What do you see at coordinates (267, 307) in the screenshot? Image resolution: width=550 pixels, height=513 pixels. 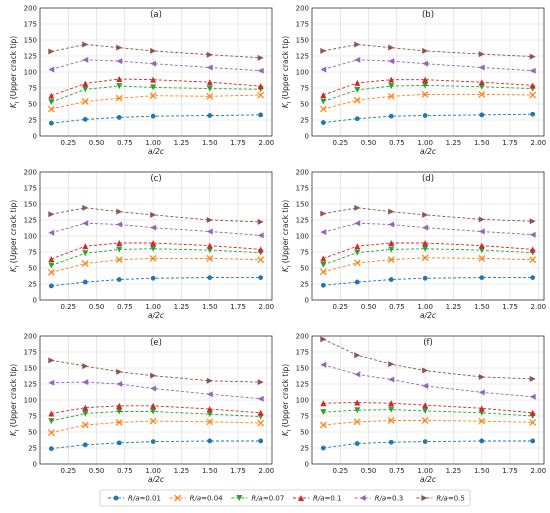 I see `panel-c-xtick-label: 2.00` at bounding box center [267, 307].